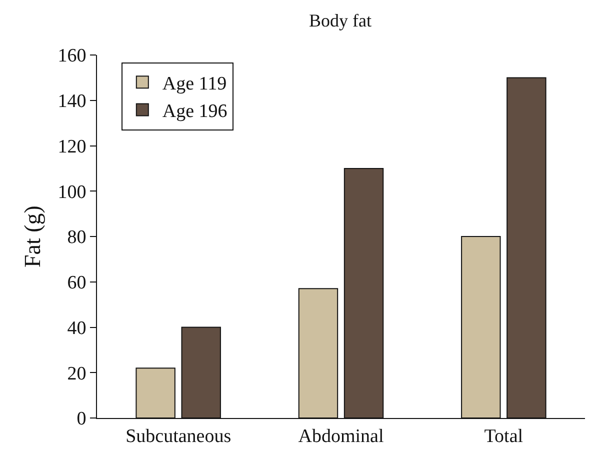 The image size is (597, 459). Describe the element at coordinates (76, 328) in the screenshot. I see `y-tick-label: 40` at that location.